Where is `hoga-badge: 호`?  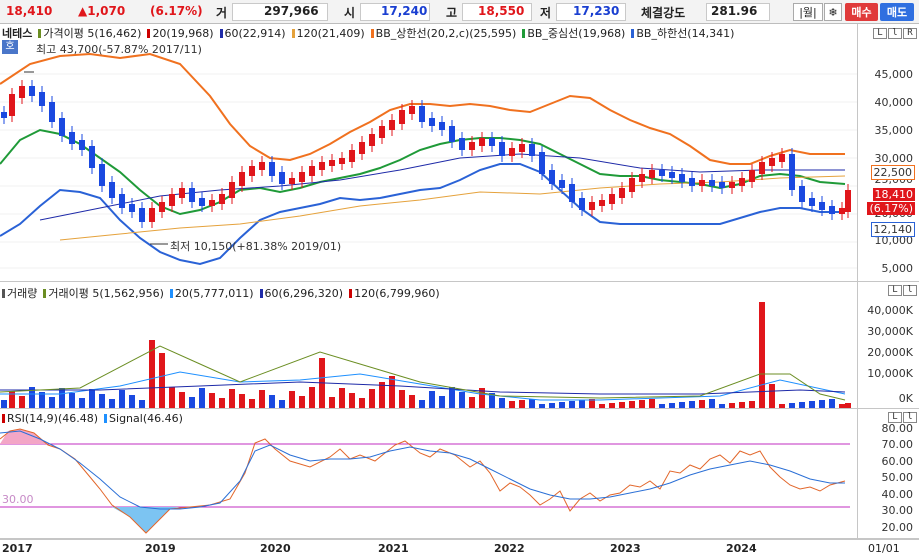
hoga-badge: 호 is located at coordinates (10, 47).